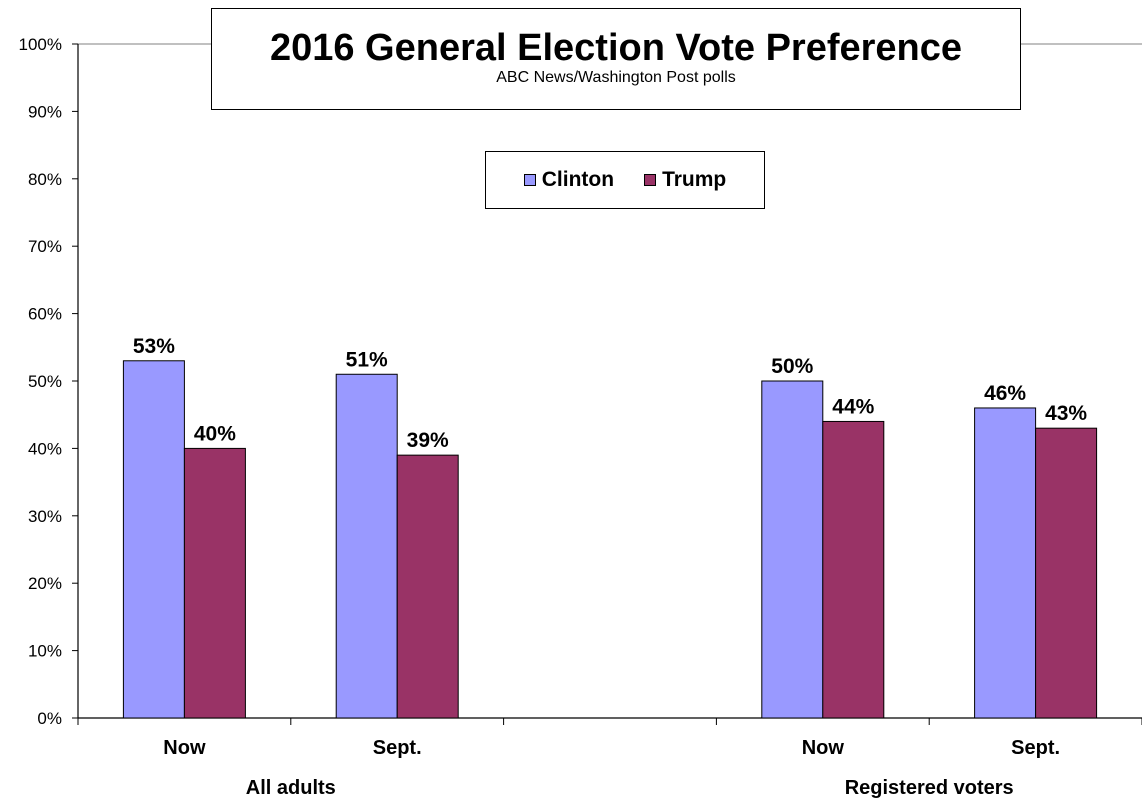 The height and width of the screenshot is (804, 1142). Describe the element at coordinates (154, 346) in the screenshot. I see `data-label-clinton: 53%` at that location.